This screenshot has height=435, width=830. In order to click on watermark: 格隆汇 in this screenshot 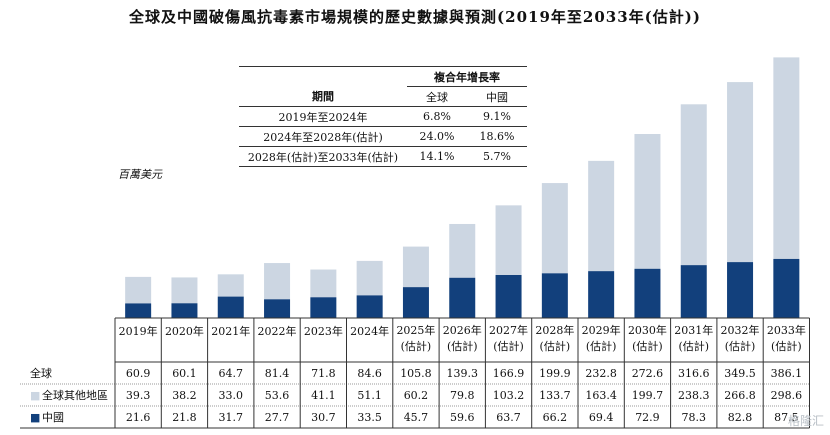, I will do `click(805, 421)`.